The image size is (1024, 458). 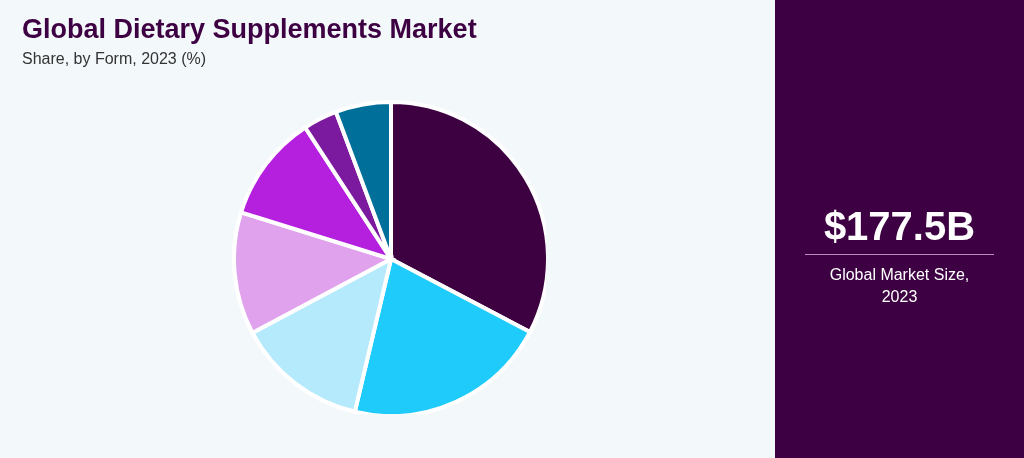 What do you see at coordinates (899, 226) in the screenshot?
I see `text: $177.5B` at bounding box center [899, 226].